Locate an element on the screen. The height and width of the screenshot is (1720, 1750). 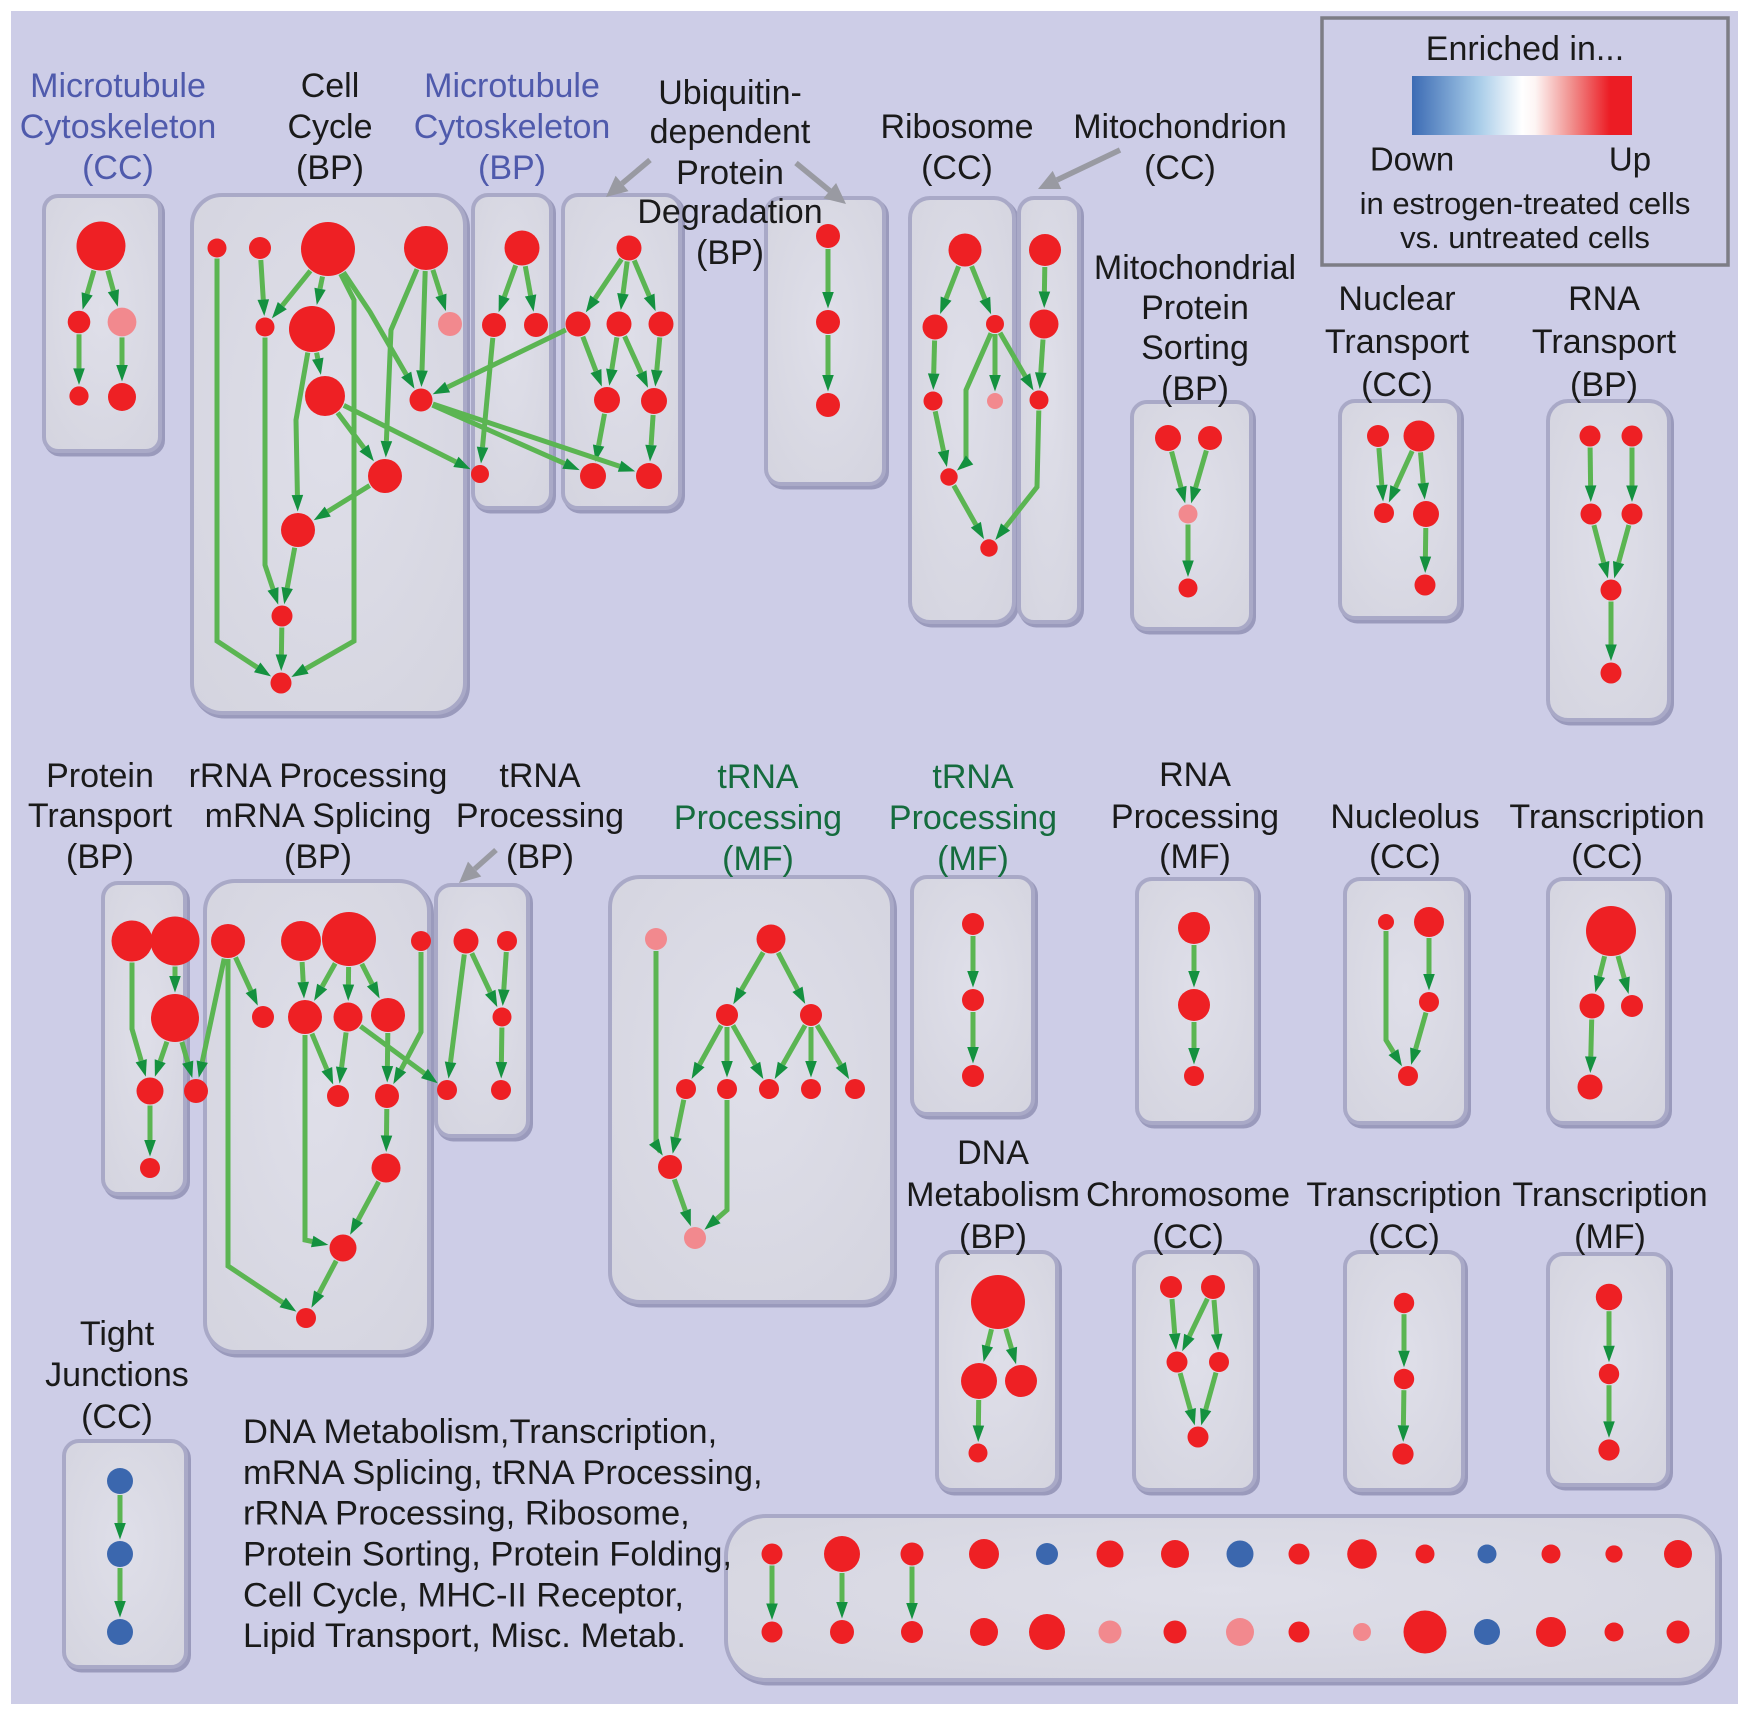
svg-text: Chromosome is located at coordinates (1188, 1195).